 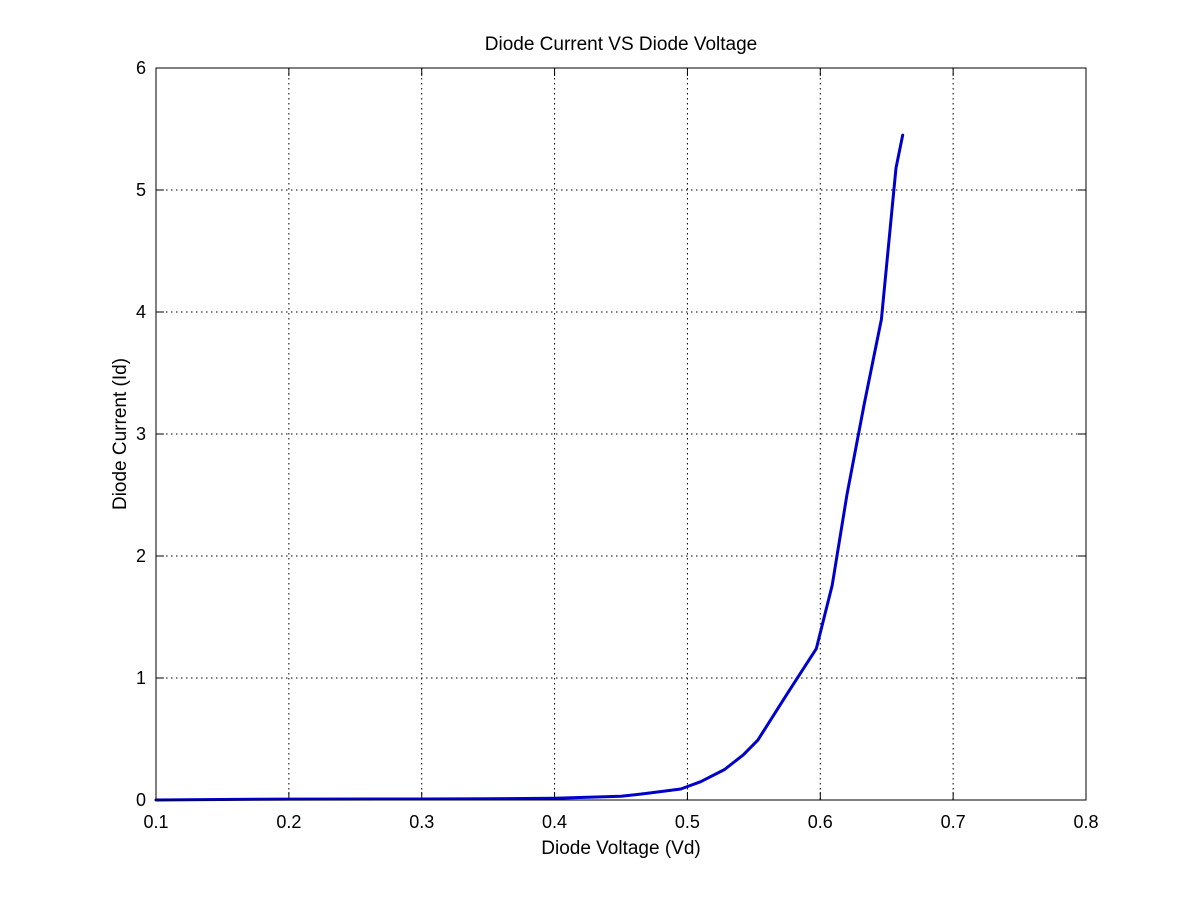 I want to click on x-tick-label: 0.2, so click(x=288, y=822).